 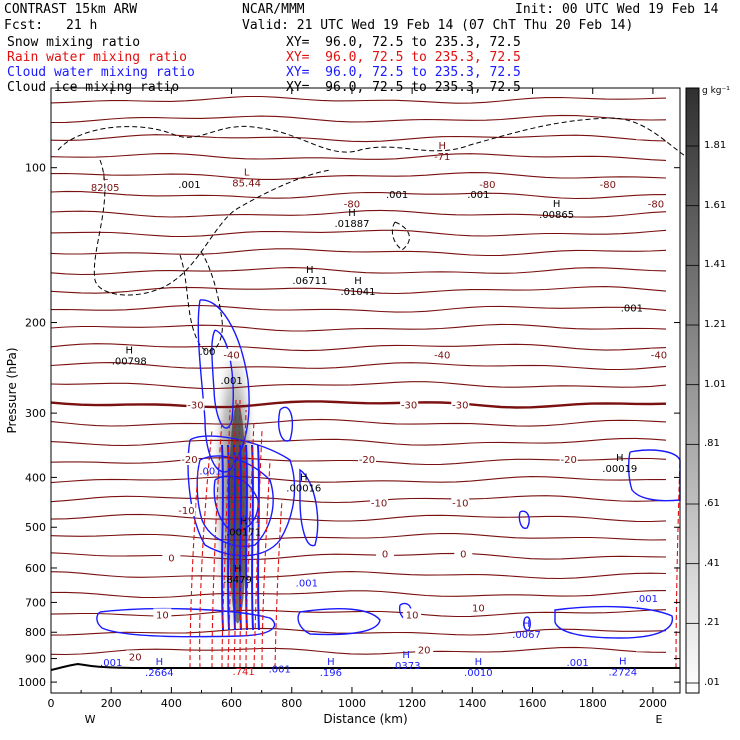 I want to click on x-tick-label: 1400, so click(x=472, y=703).